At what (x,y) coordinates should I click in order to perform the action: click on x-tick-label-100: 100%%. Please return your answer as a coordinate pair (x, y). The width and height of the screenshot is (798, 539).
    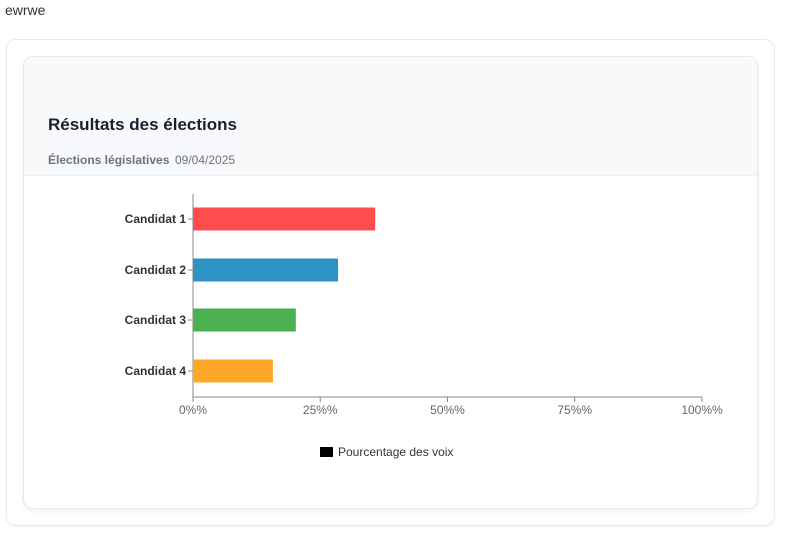
    Looking at the image, I should click on (702, 410).